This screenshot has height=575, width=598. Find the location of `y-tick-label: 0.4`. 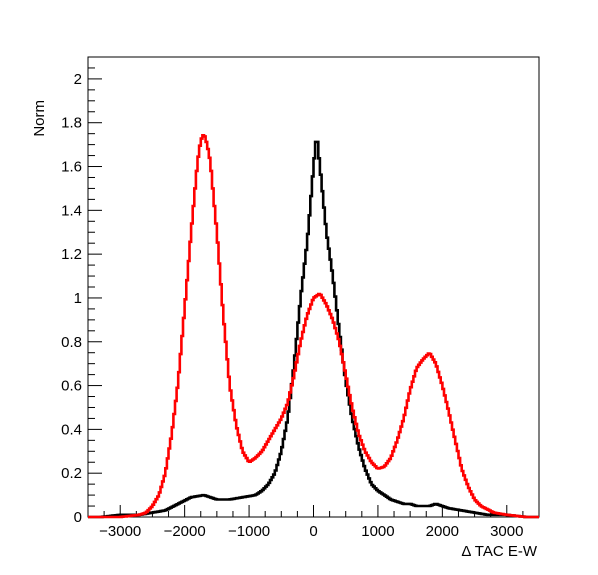

y-tick-label: 0.4 is located at coordinates (71, 429).